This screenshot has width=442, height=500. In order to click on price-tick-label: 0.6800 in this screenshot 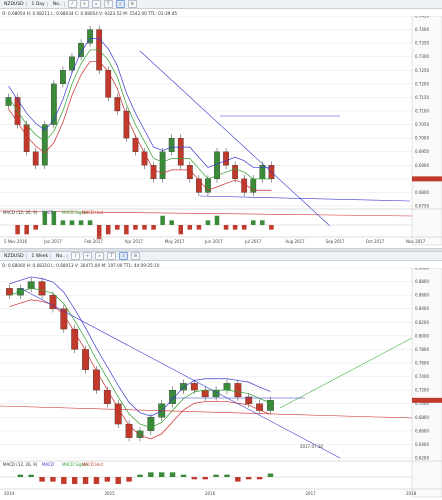, I will do `click(422, 417)`.